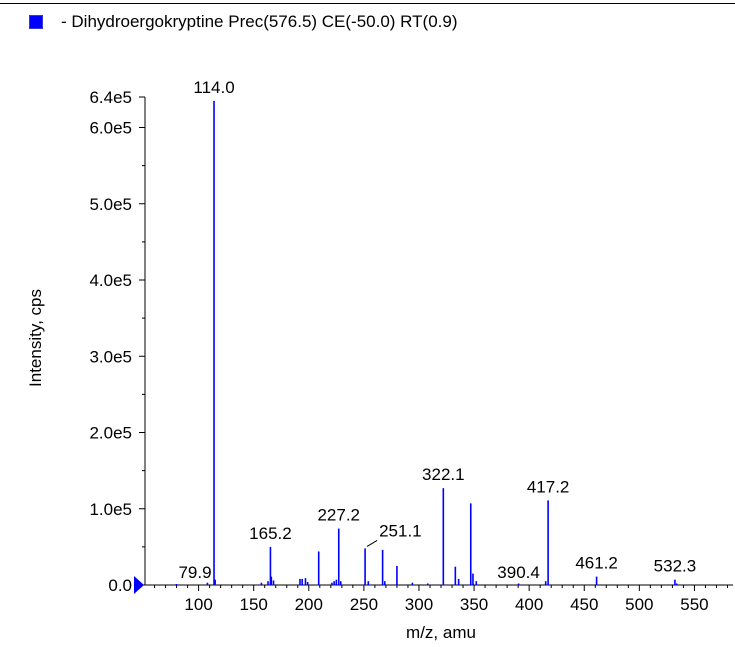  What do you see at coordinates (474, 604) in the screenshot?
I see `x-tick-label: 350` at bounding box center [474, 604].